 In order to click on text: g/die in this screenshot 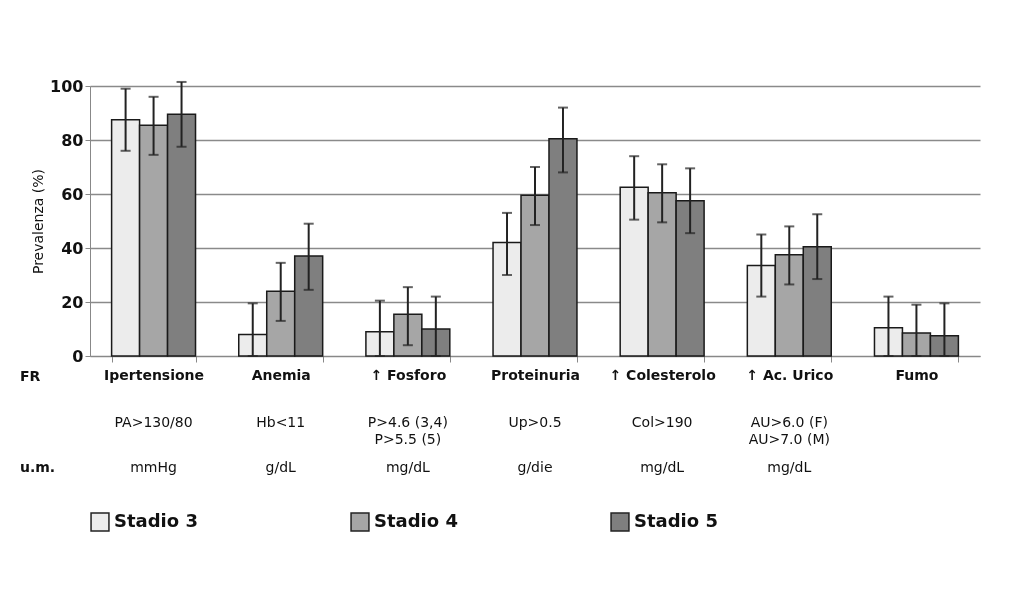, I will do `click(535, 467)`.